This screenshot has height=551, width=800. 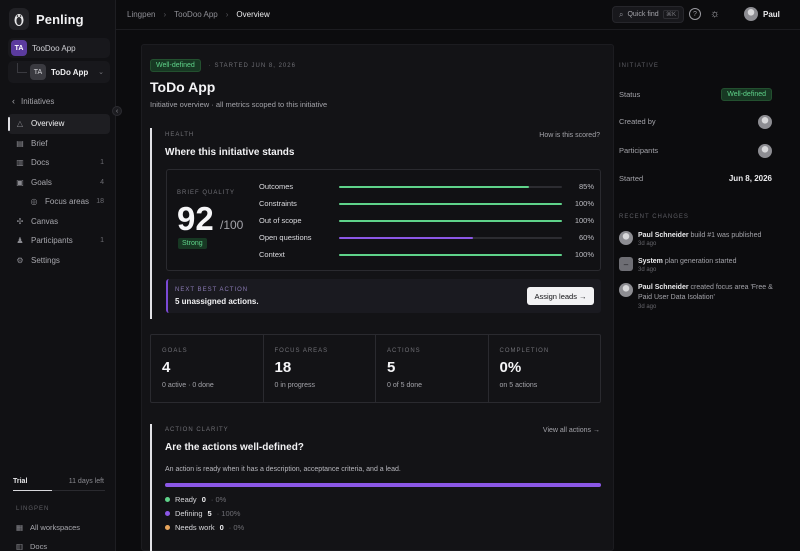 I want to click on trial-progress-fill, so click(x=32, y=490).